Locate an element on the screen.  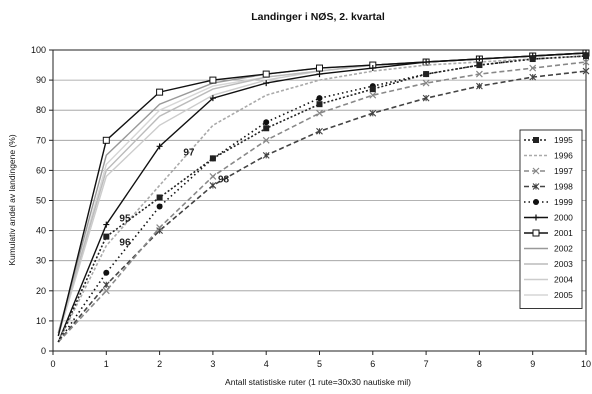
y-tick-labels: 0 10 20 30 40 50 60 70 80 90 100 is located at coordinates (38, 200).